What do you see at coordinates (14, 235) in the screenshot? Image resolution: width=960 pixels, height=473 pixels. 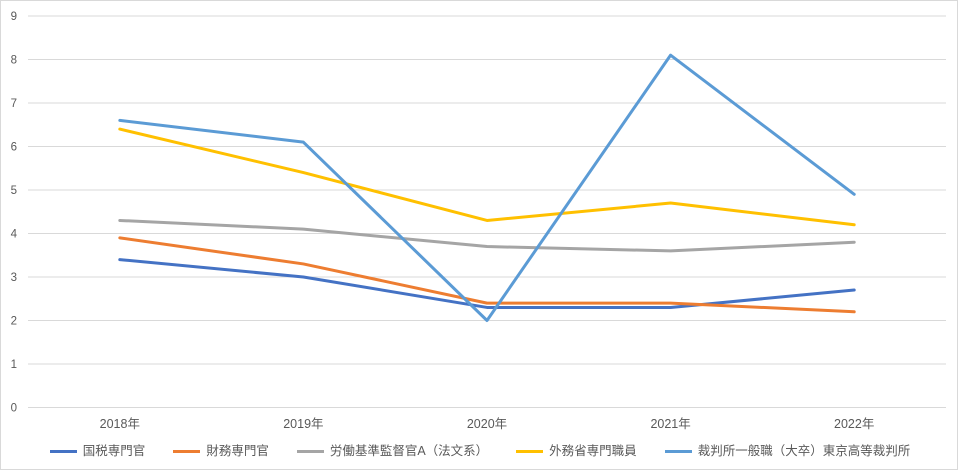 I see `y-axis-tick-label: 4` at bounding box center [14, 235].